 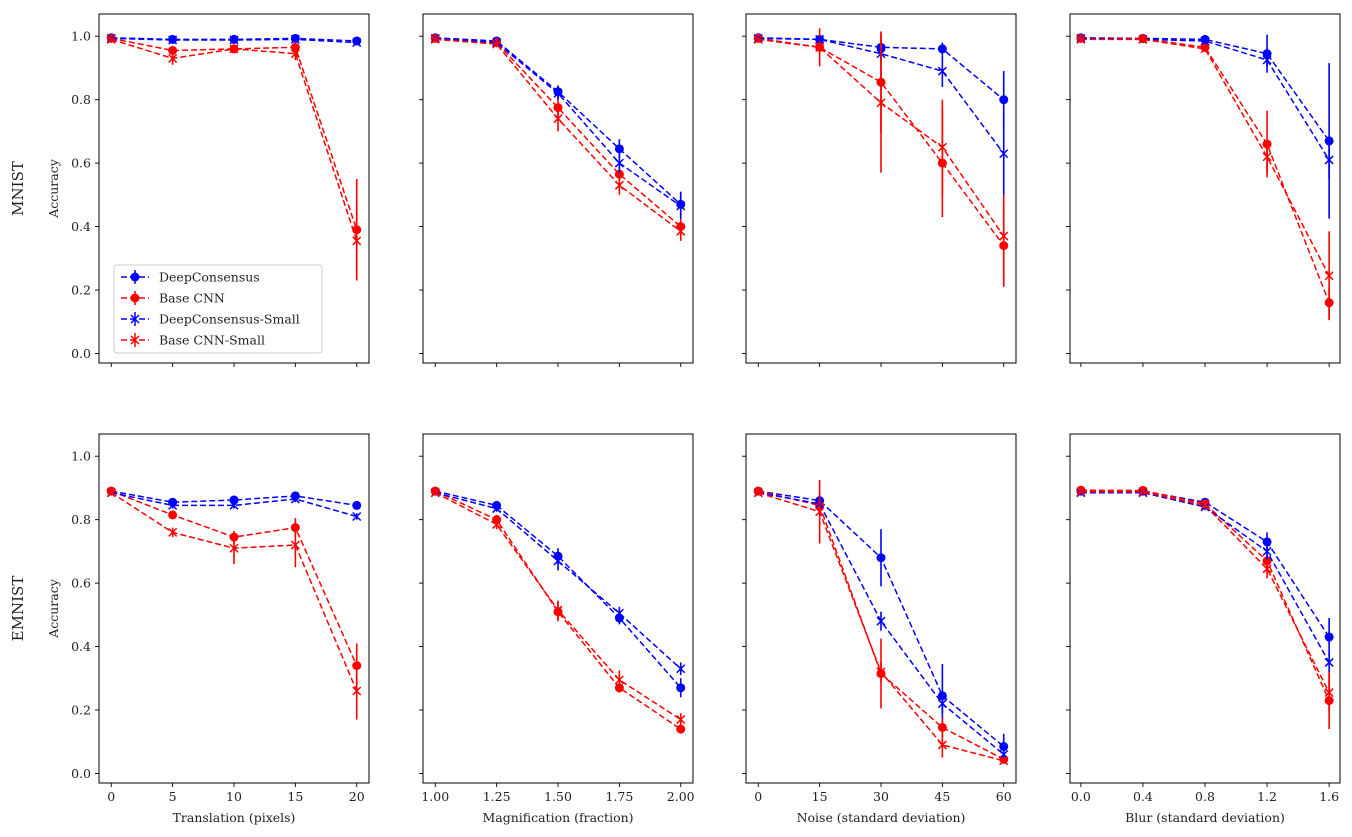 What do you see at coordinates (1004, 796) in the screenshot?
I see `x-tick-label: 60` at bounding box center [1004, 796].